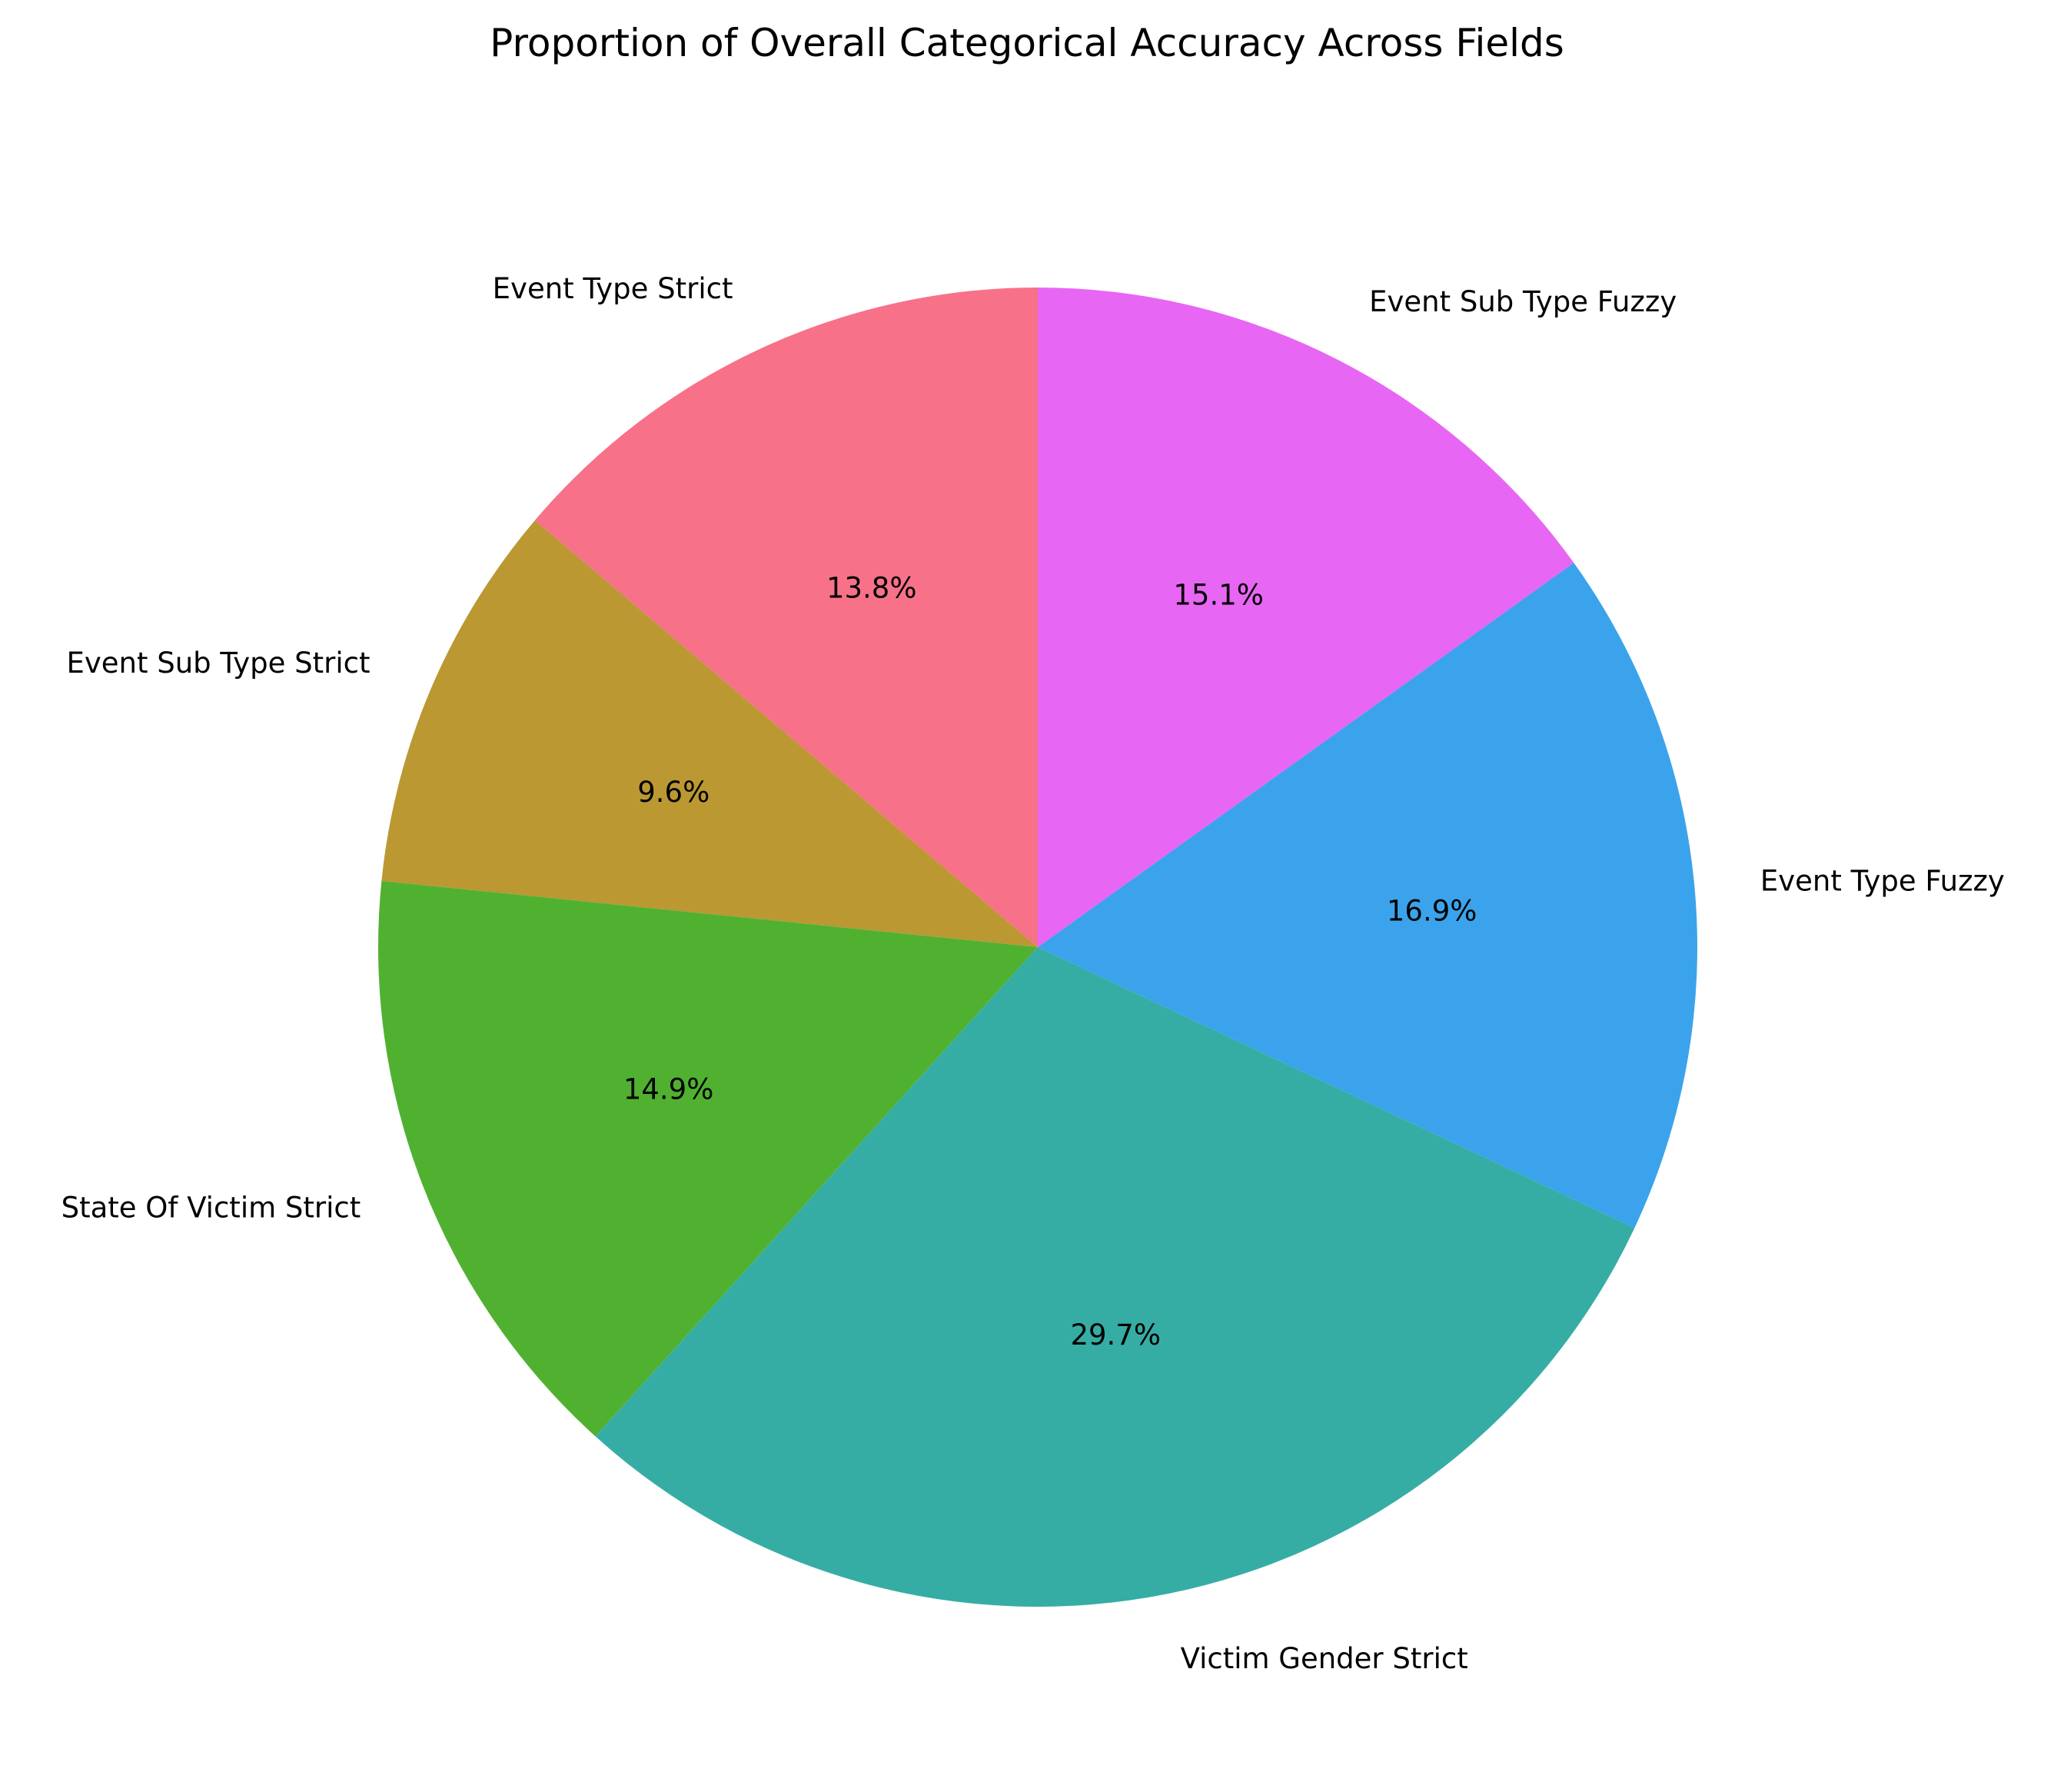 The height and width of the screenshot is (1792, 2054). Describe the element at coordinates (1432, 911) in the screenshot. I see `pct-label-event-type-fuzzy: 16.9%` at that location.